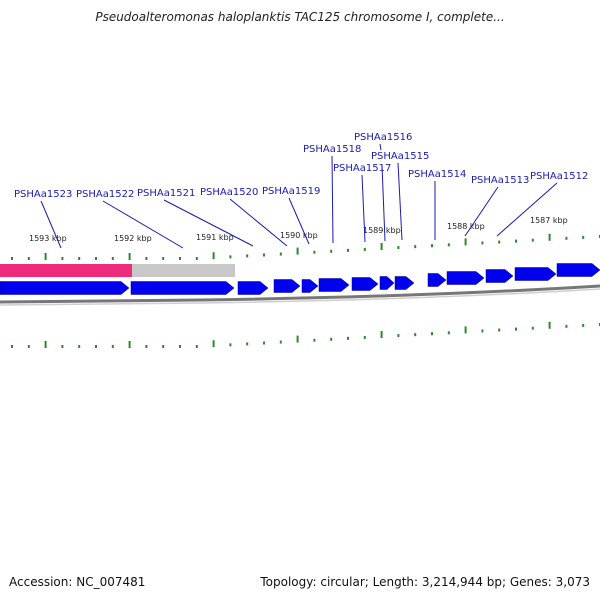 This screenshot has width=600, height=600. What do you see at coordinates (466, 226) in the screenshot?
I see `kbp-label: 1588 kbp` at bounding box center [466, 226].